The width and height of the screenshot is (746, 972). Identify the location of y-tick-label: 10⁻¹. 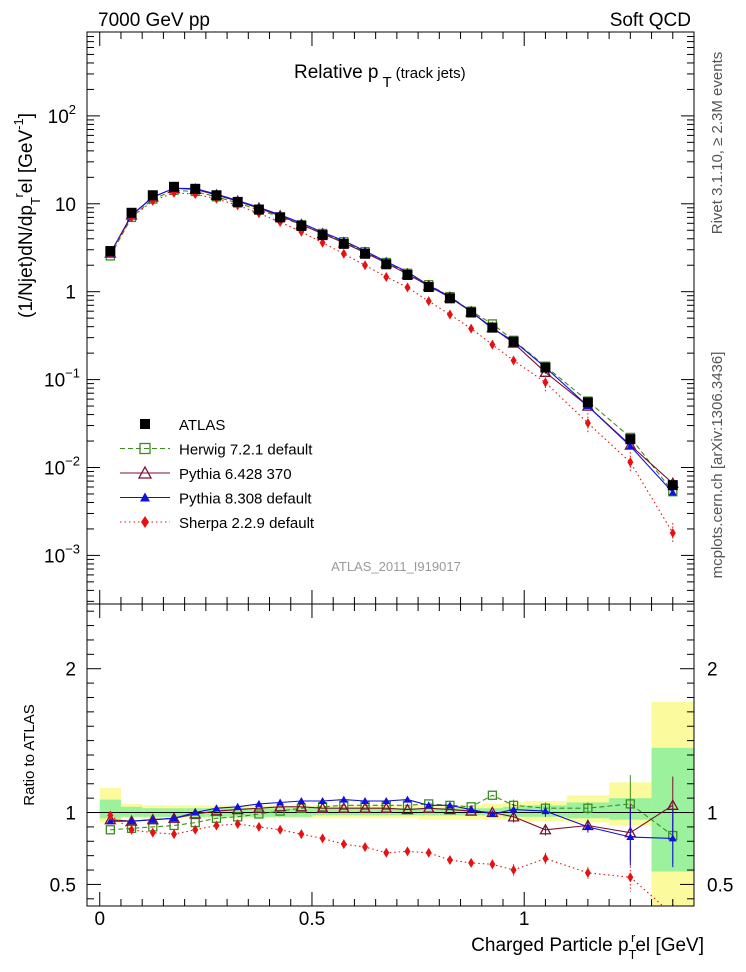
(62, 379).